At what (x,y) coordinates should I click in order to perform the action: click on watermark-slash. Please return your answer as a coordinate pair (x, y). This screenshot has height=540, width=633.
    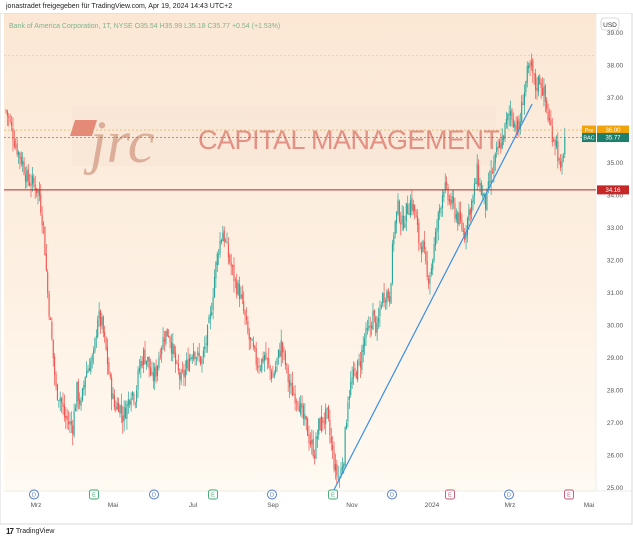
    Looking at the image, I should click on (83, 128).